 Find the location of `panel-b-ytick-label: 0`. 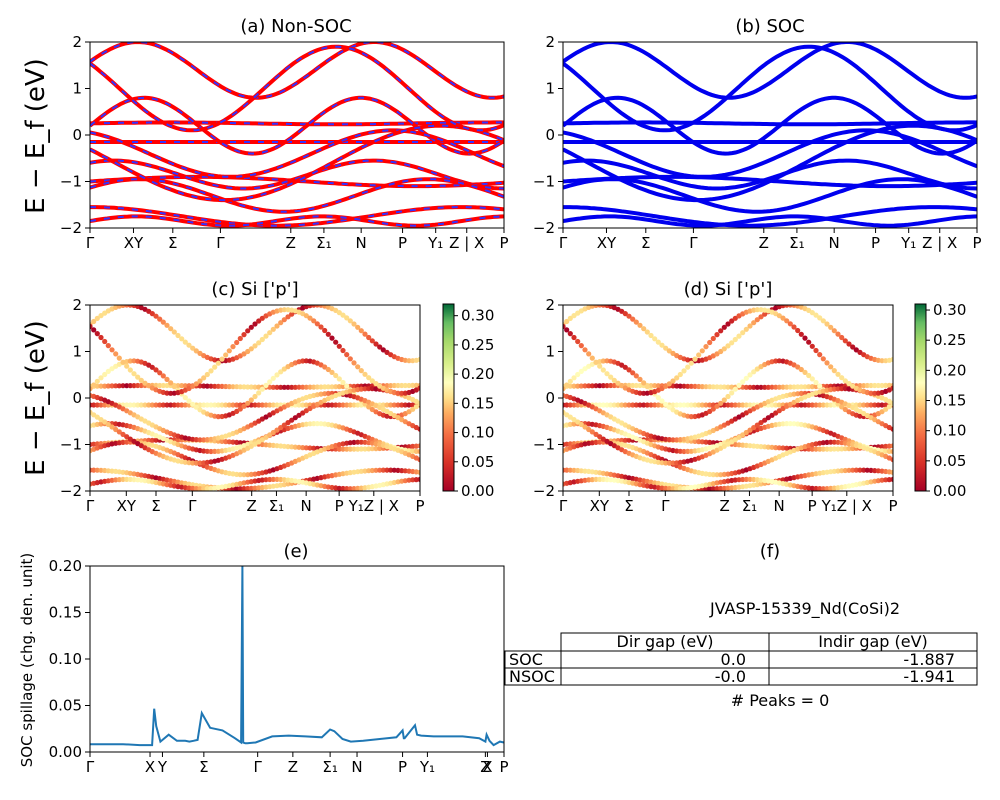

panel-b-ytick-label: 0 is located at coordinates (550, 135).